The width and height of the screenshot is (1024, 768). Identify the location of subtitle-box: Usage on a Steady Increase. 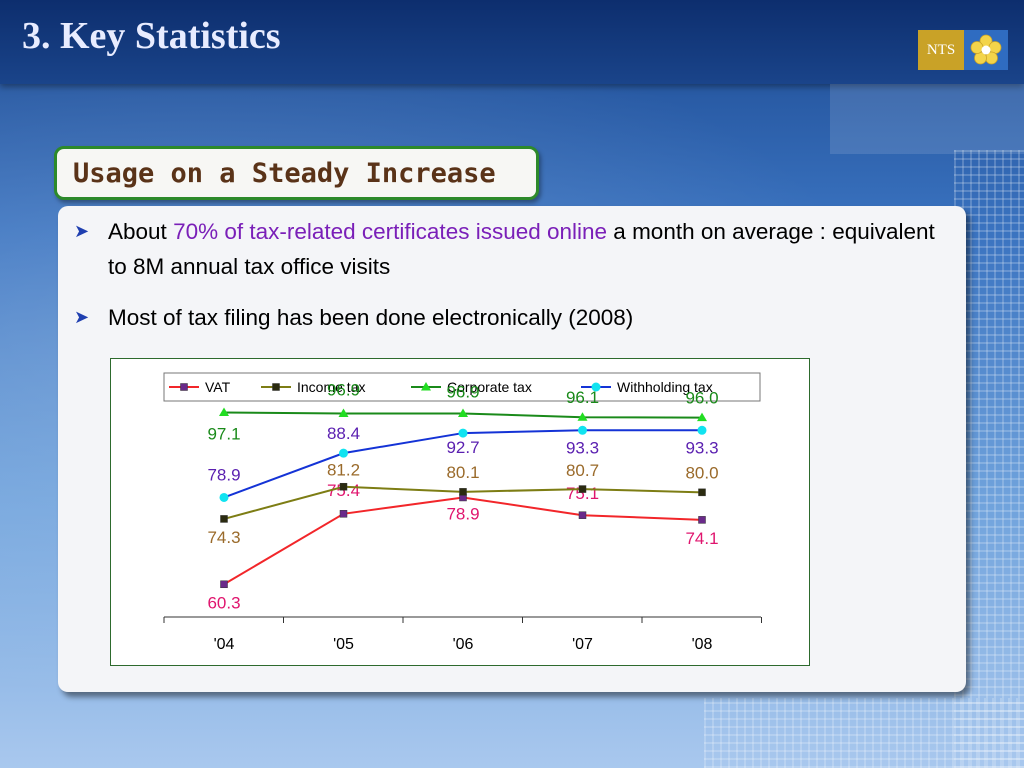
(296, 173).